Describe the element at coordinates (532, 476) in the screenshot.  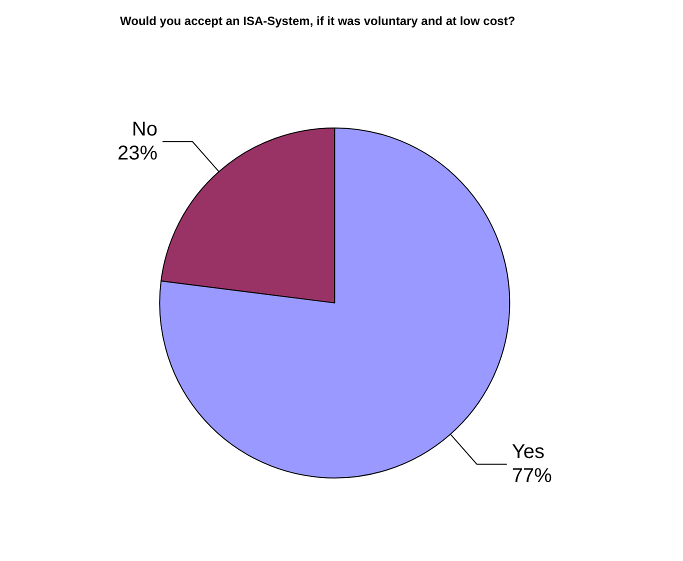
I see `data-label: 77%` at that location.